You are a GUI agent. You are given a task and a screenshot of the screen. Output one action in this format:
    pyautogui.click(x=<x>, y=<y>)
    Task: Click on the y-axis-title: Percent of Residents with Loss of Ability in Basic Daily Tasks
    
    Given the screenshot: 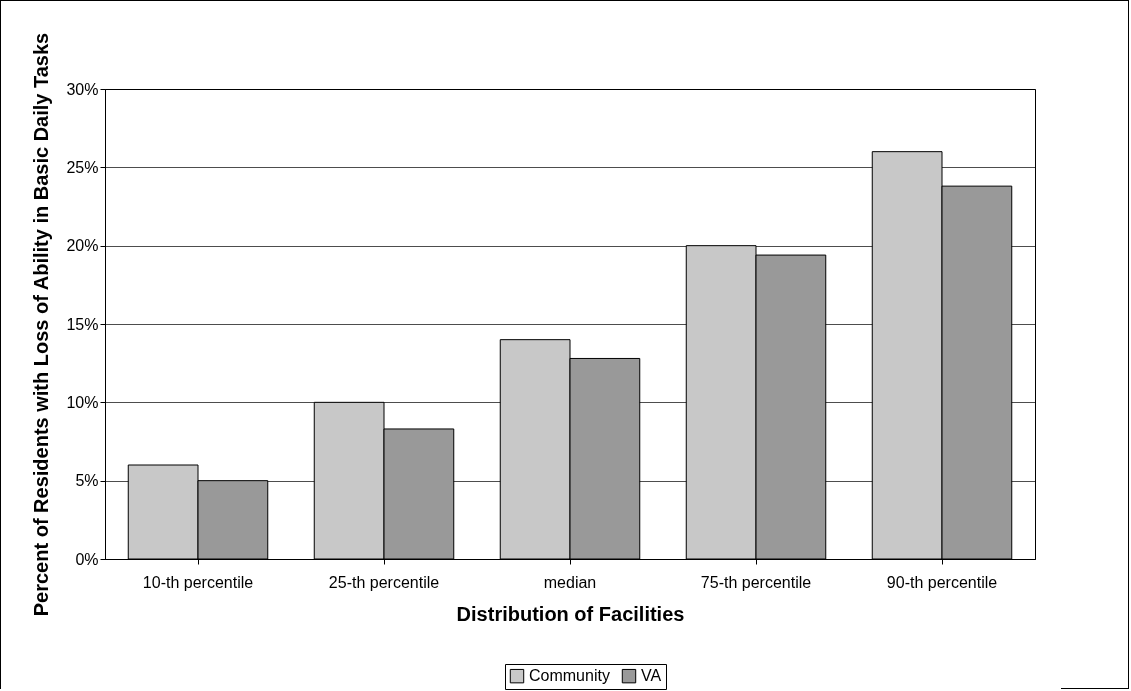 What is the action you would take?
    pyautogui.click(x=41, y=324)
    